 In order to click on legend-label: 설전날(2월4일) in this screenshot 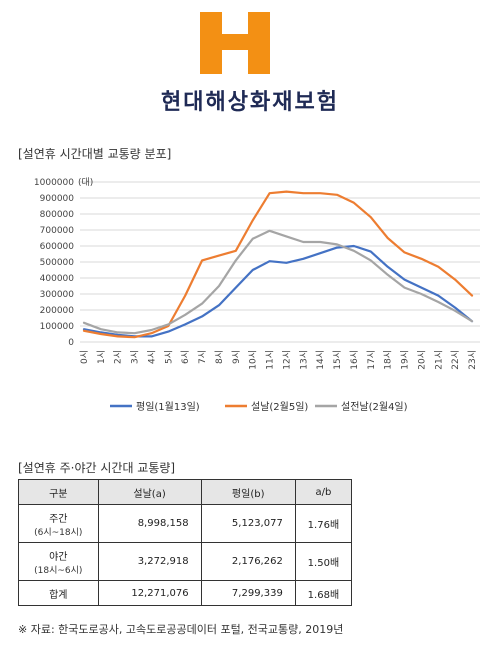, I will do `click(374, 407)`.